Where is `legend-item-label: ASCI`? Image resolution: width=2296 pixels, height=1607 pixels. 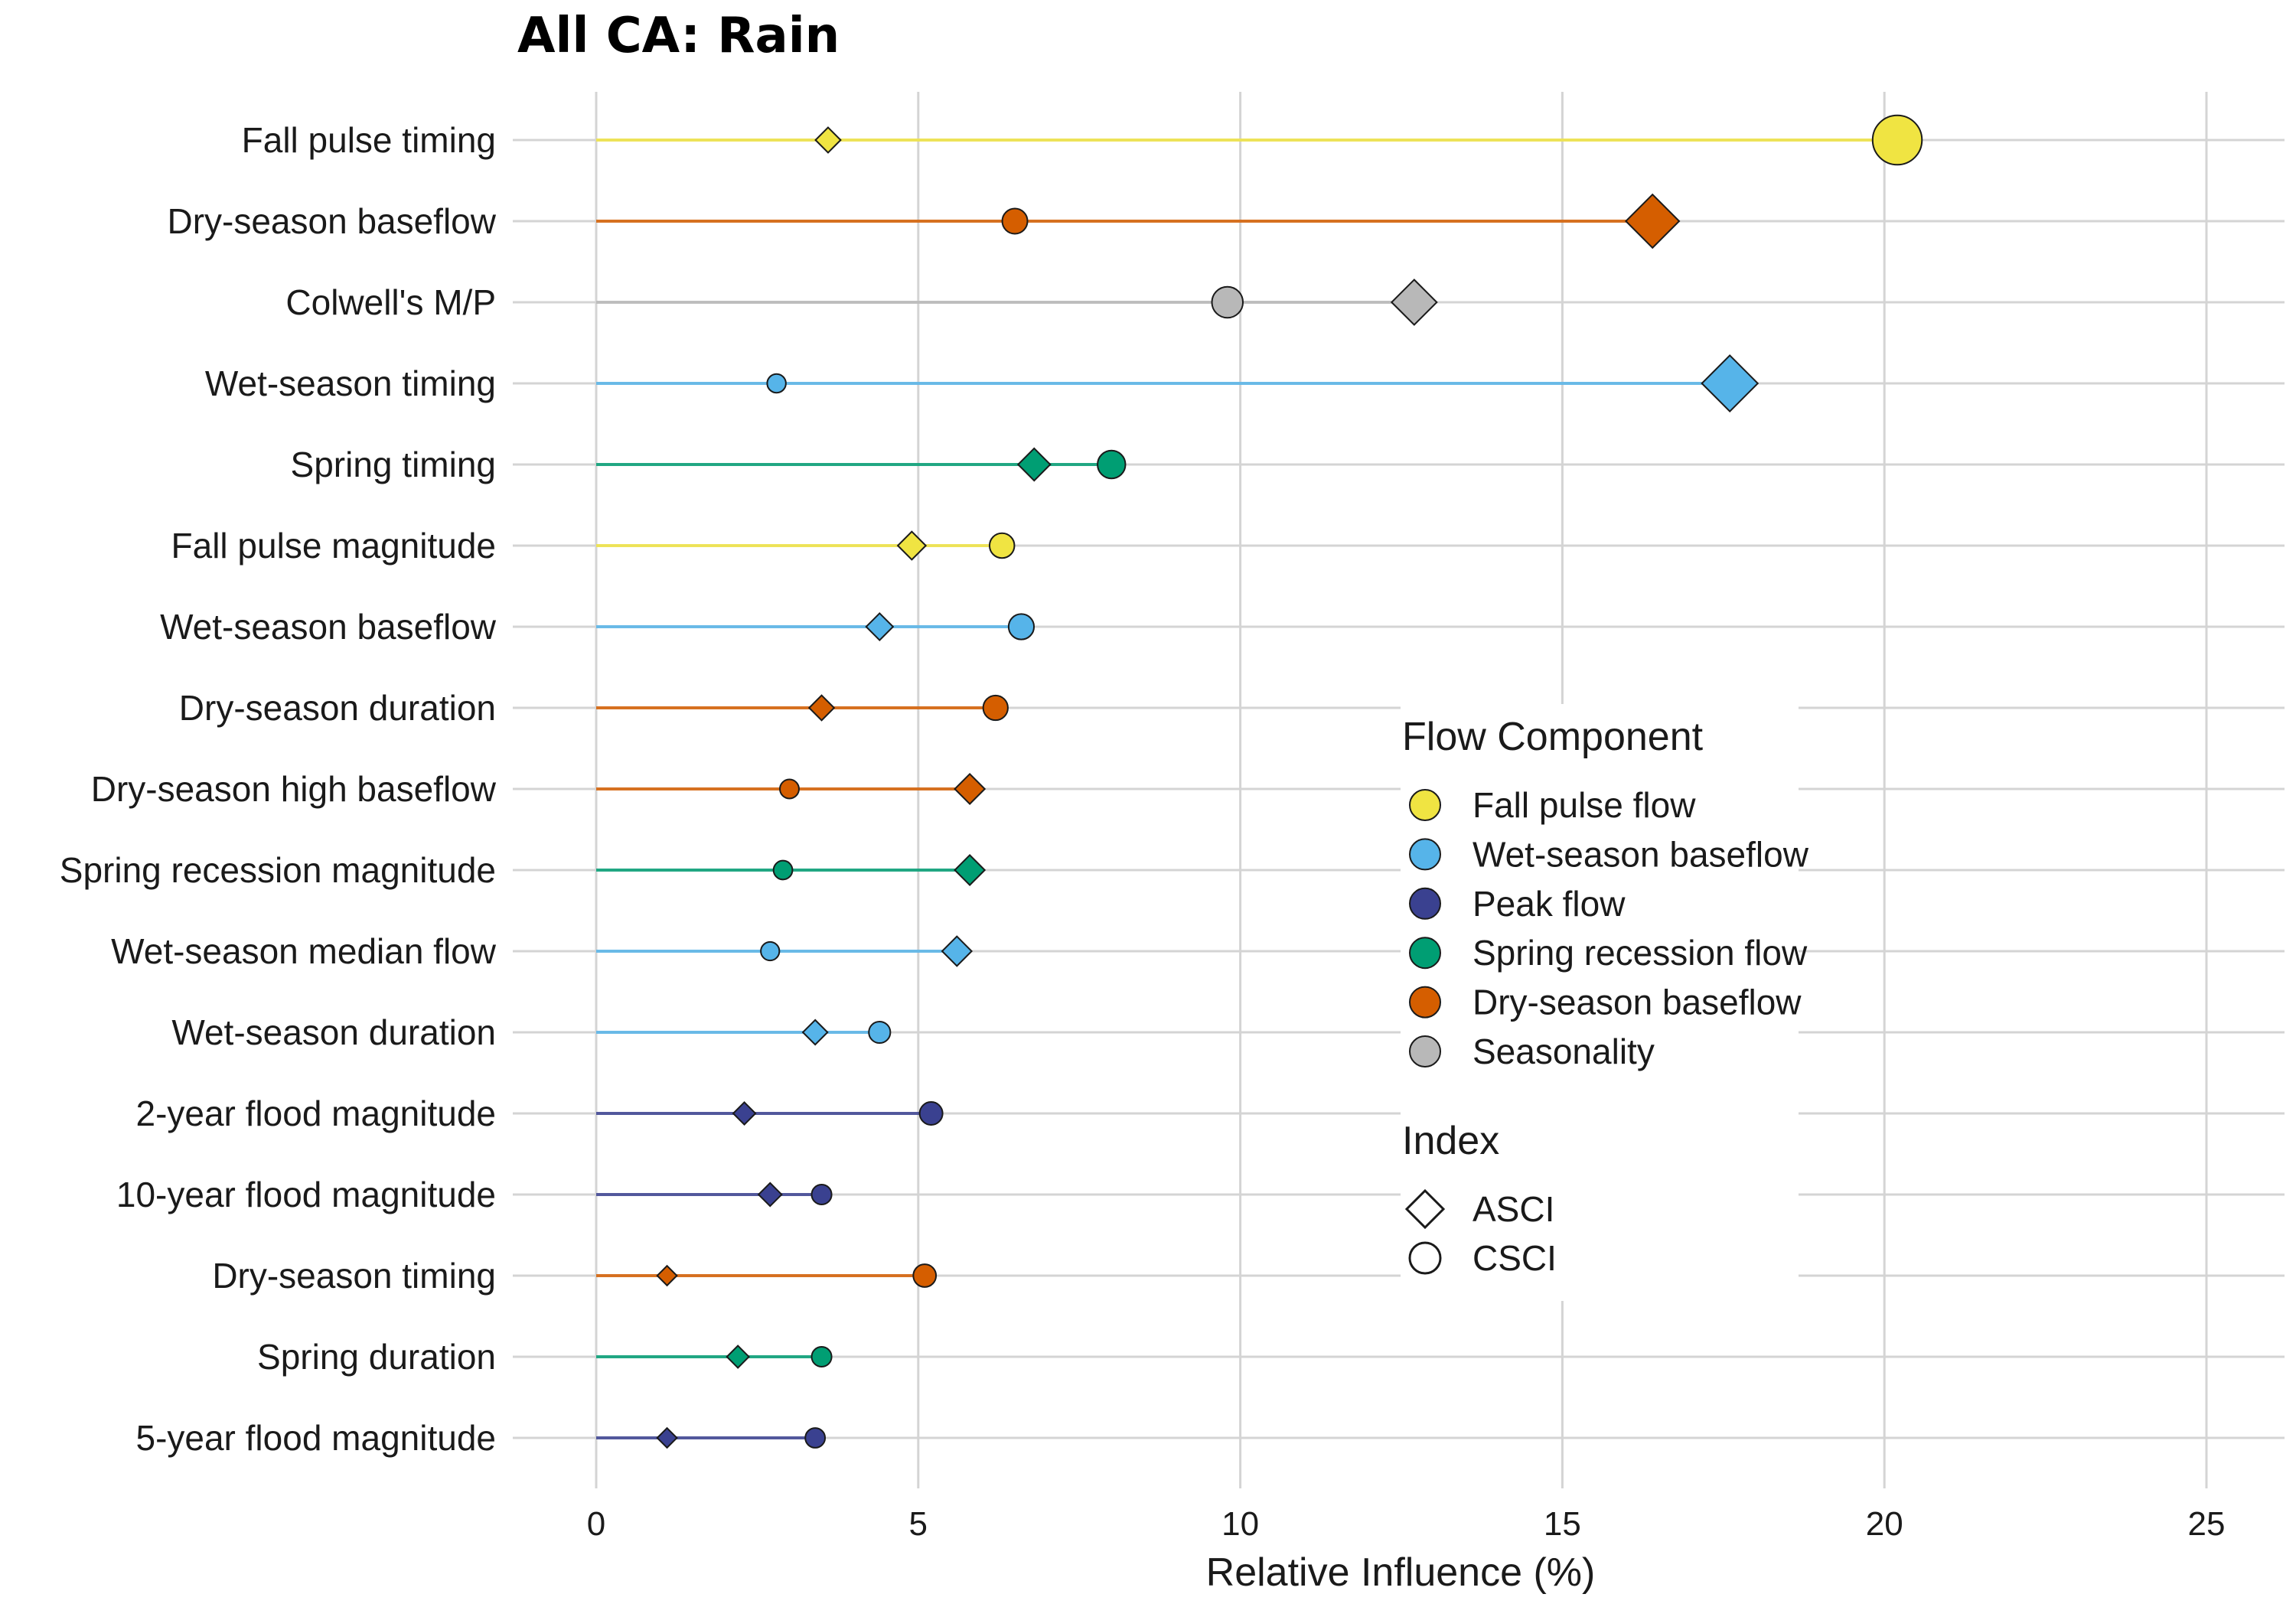
legend-item-label: ASCI is located at coordinates (1513, 1209).